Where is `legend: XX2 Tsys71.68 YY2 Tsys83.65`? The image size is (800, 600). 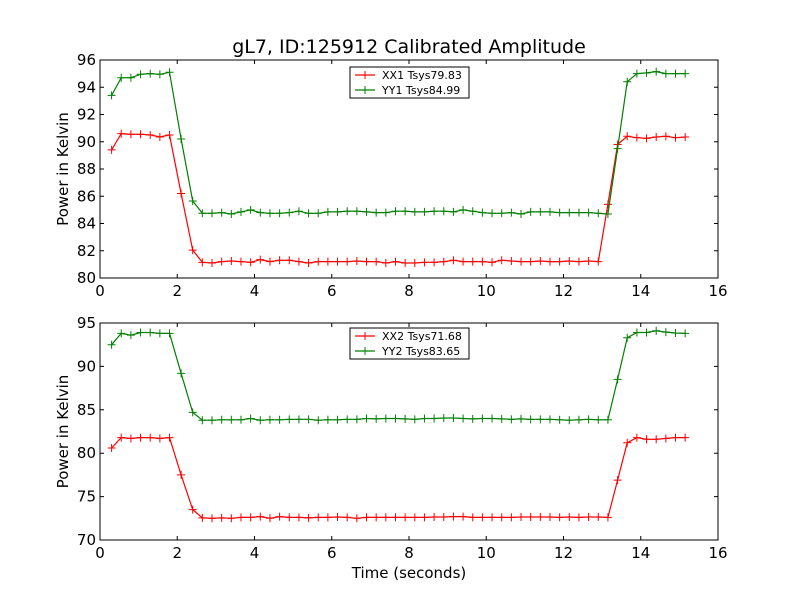
legend: XX2 Tsys71.68 YY2 Tsys83.65 is located at coordinates (409, 343).